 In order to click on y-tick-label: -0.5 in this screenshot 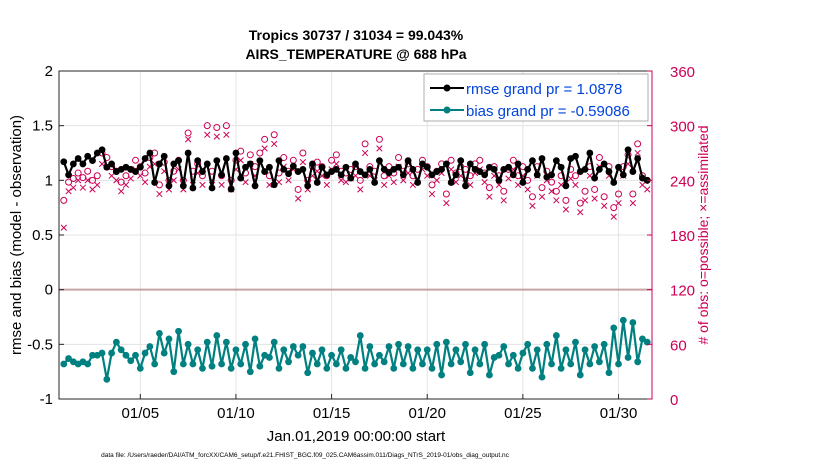, I will do `click(40, 344)`.